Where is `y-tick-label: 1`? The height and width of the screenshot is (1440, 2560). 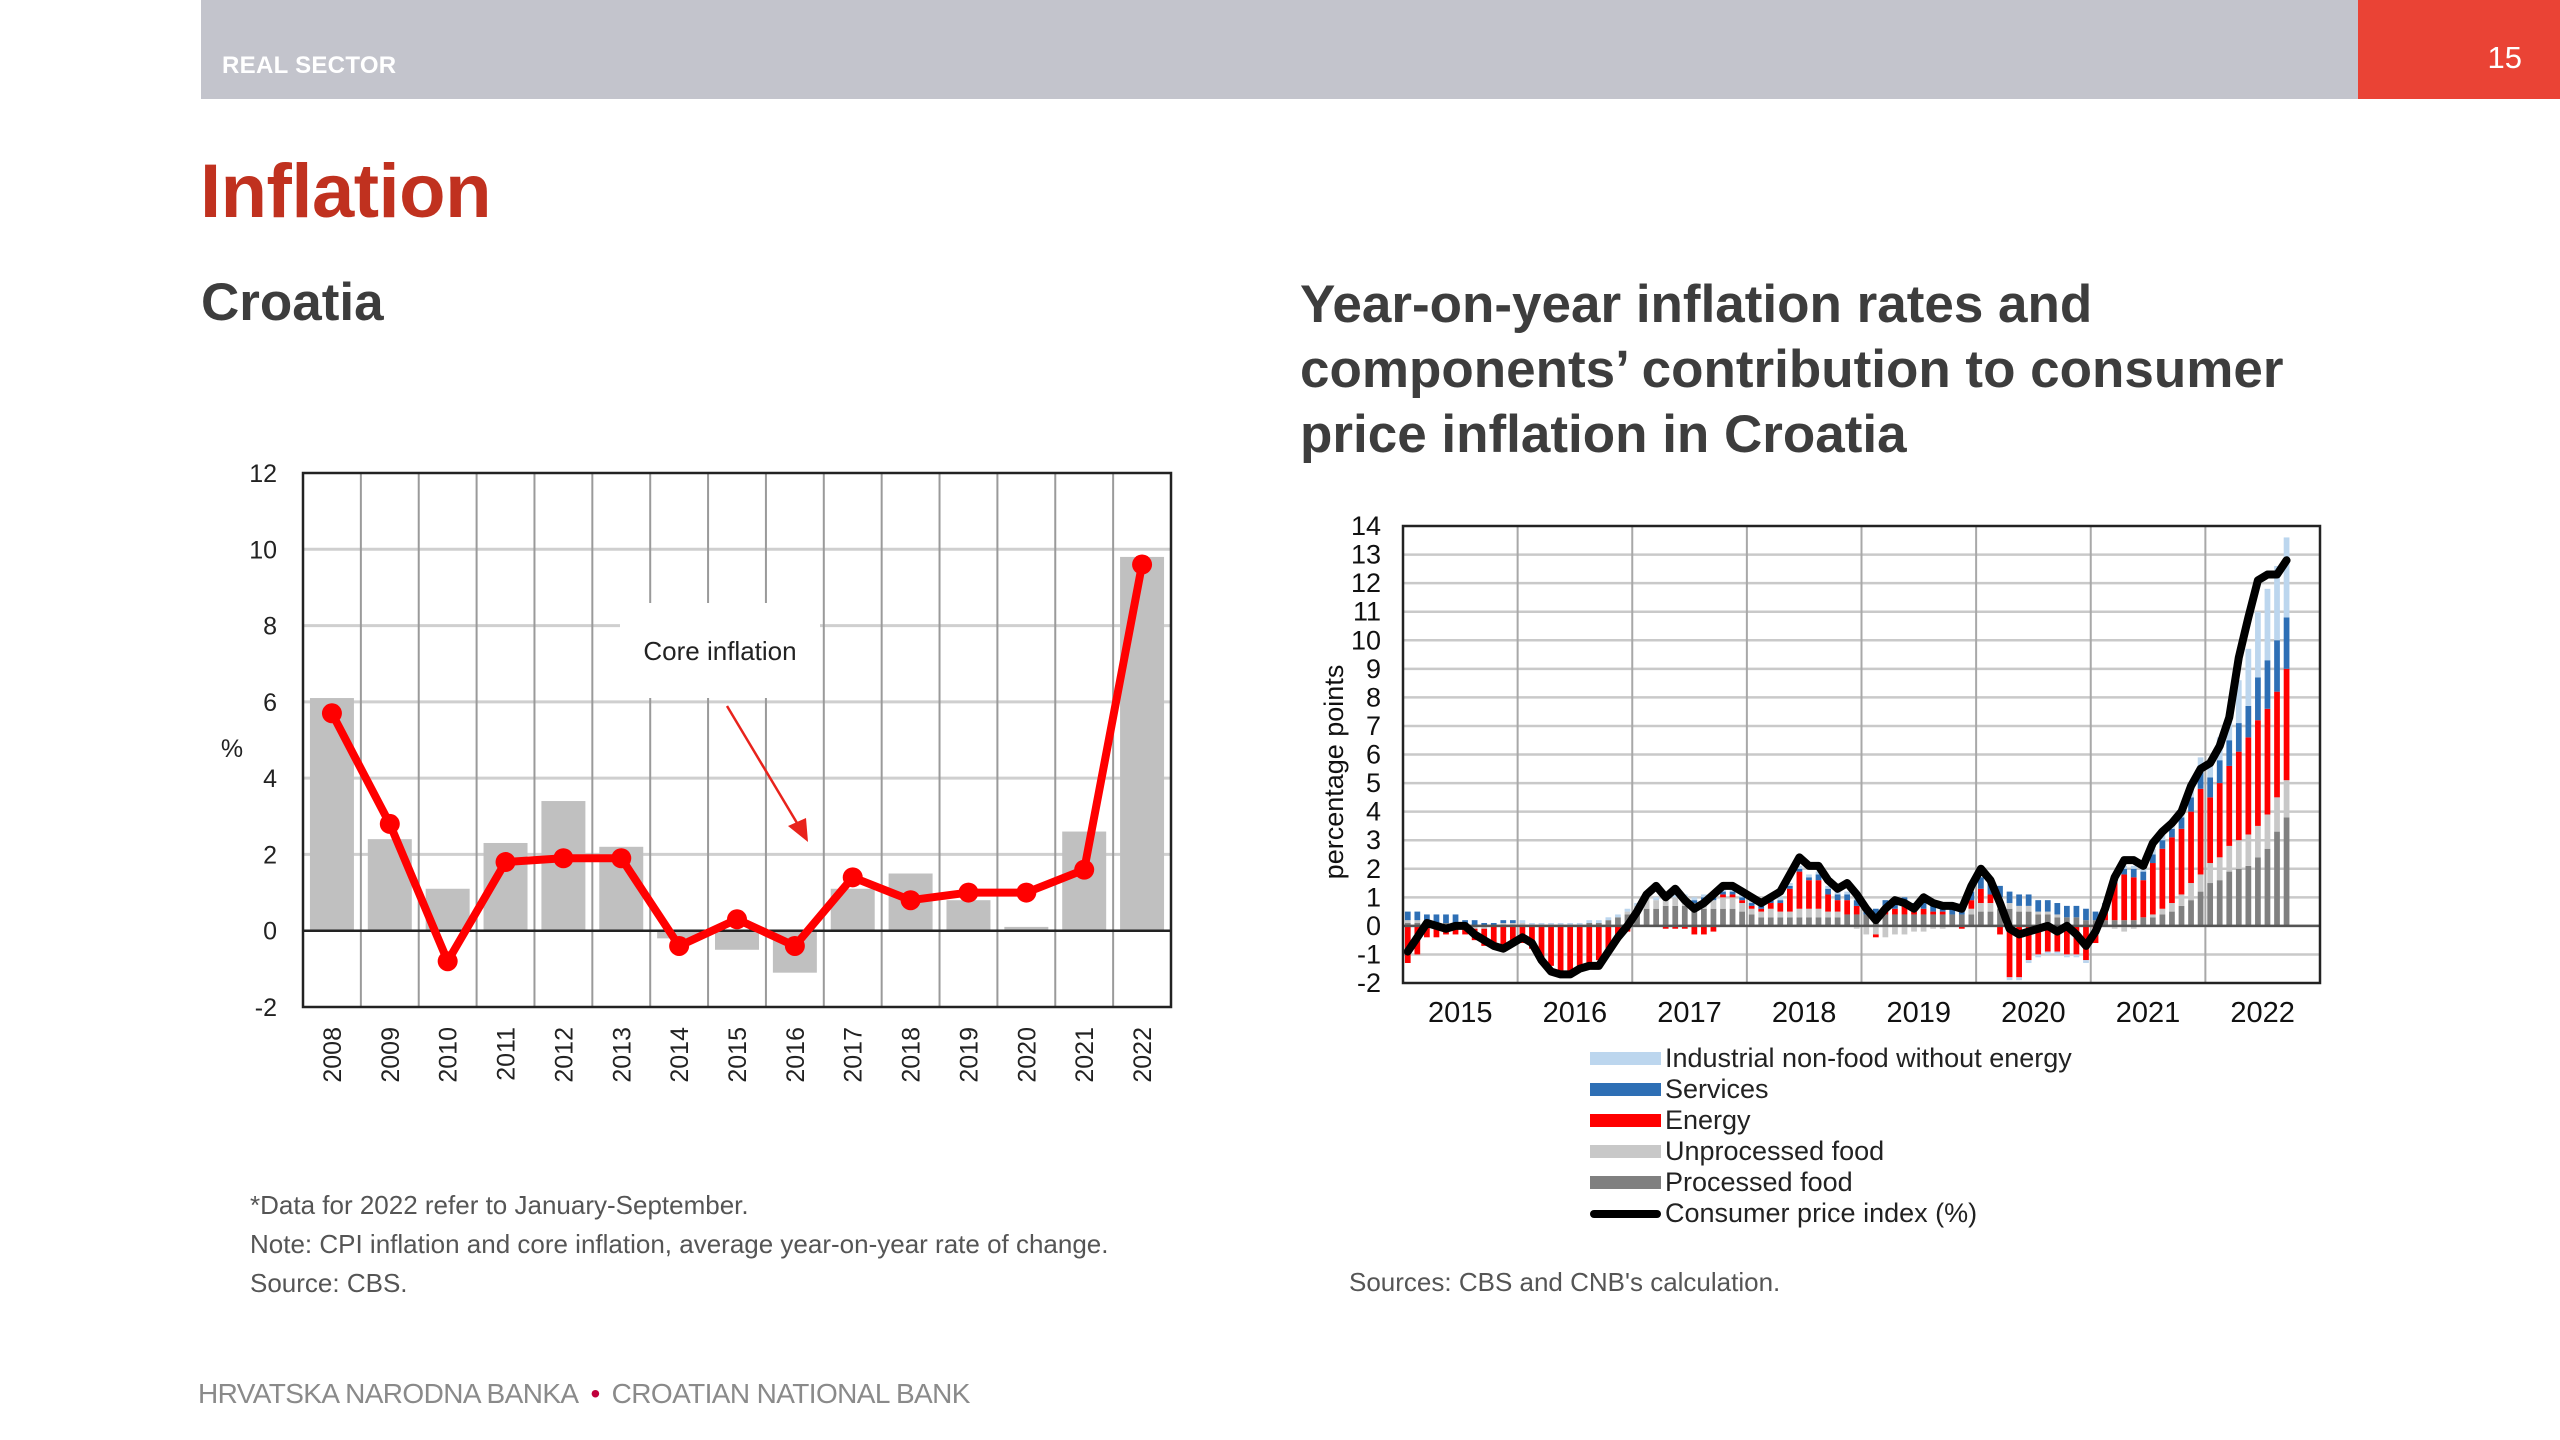
y-tick-label: 1 is located at coordinates (1373, 897).